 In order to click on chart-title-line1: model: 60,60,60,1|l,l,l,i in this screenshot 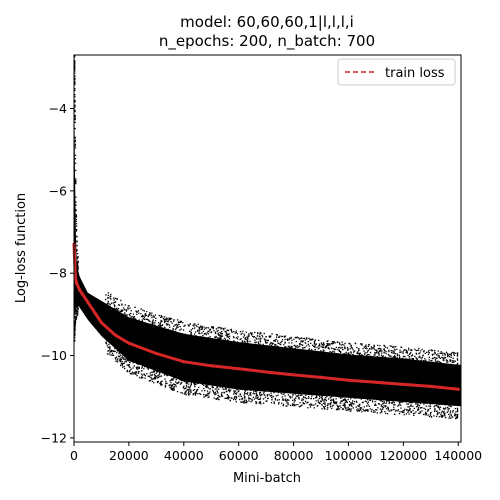, I will do `click(267, 22)`.